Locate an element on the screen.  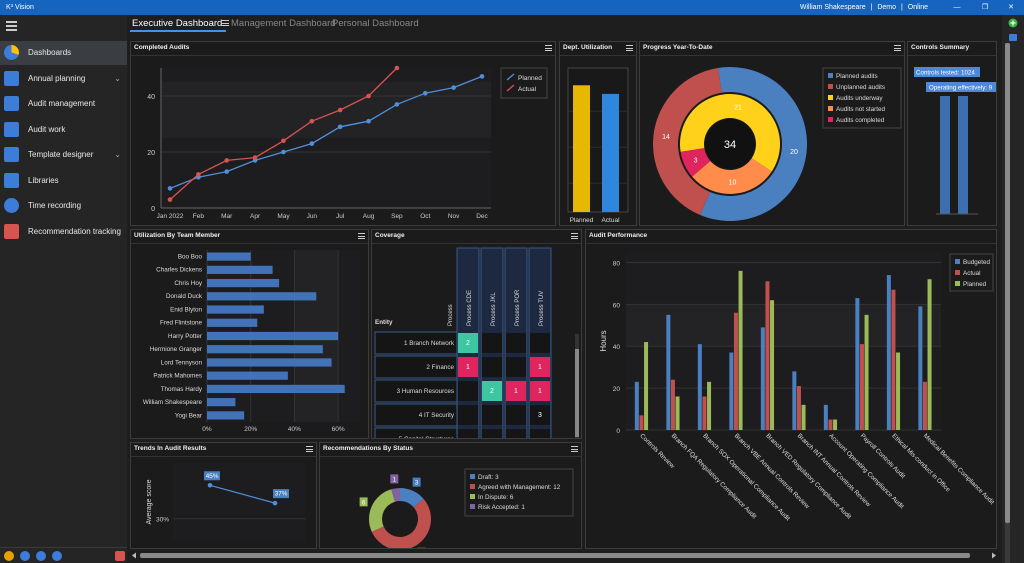
minimize-icon: — is located at coordinates (957, 7).